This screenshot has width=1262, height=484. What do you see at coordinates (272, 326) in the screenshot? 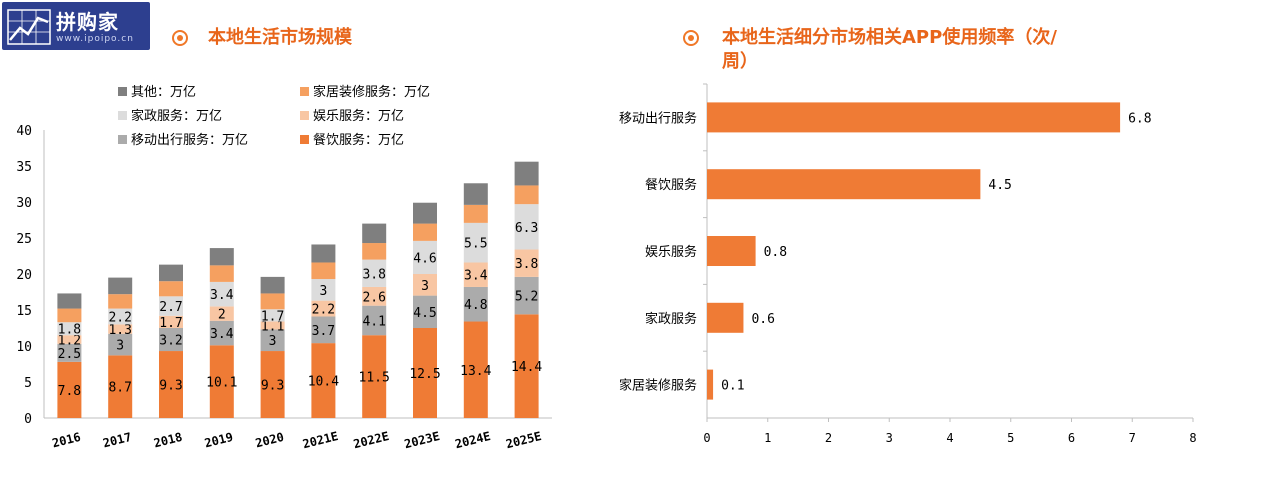
I see `data-label-entertainment: 1.1` at bounding box center [272, 326].